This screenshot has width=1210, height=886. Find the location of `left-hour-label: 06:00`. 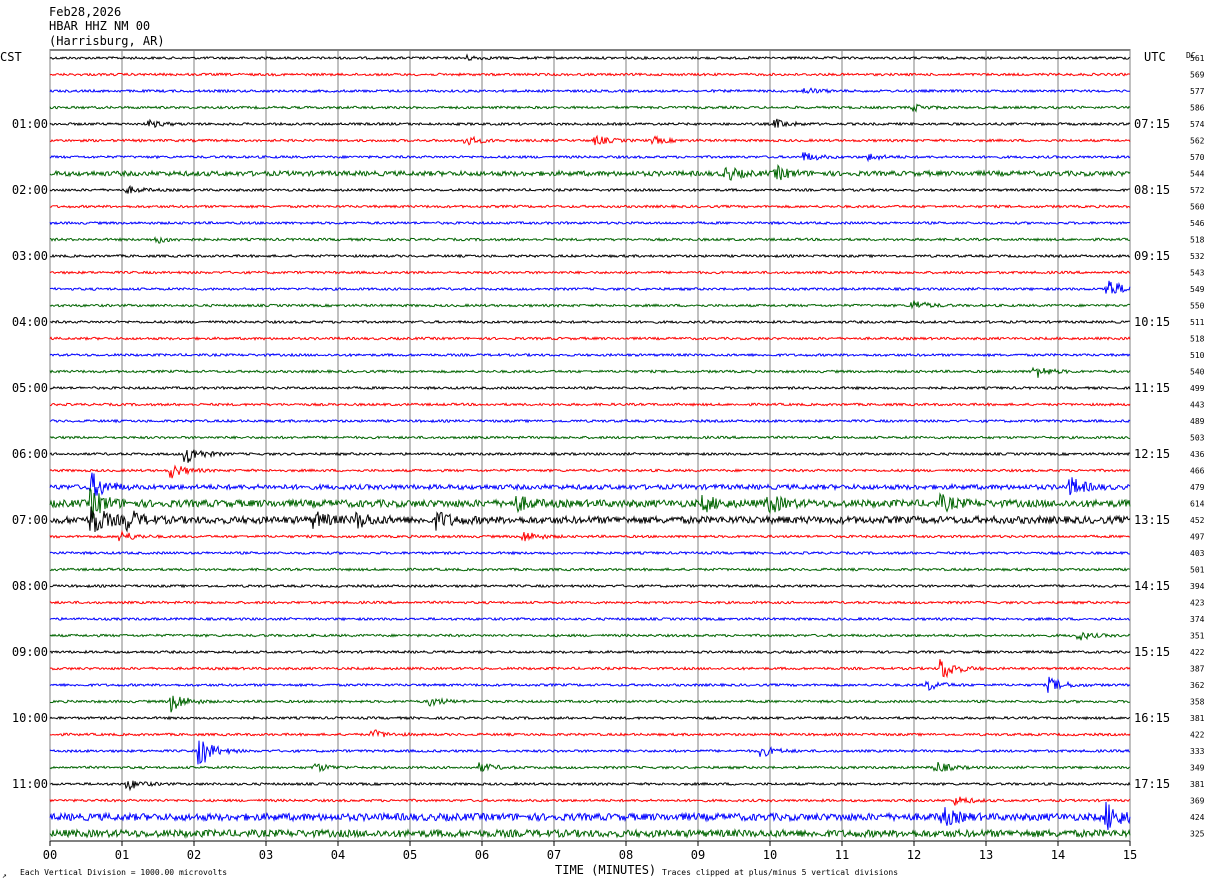

left-hour-label: 06:00 is located at coordinates (30, 454).